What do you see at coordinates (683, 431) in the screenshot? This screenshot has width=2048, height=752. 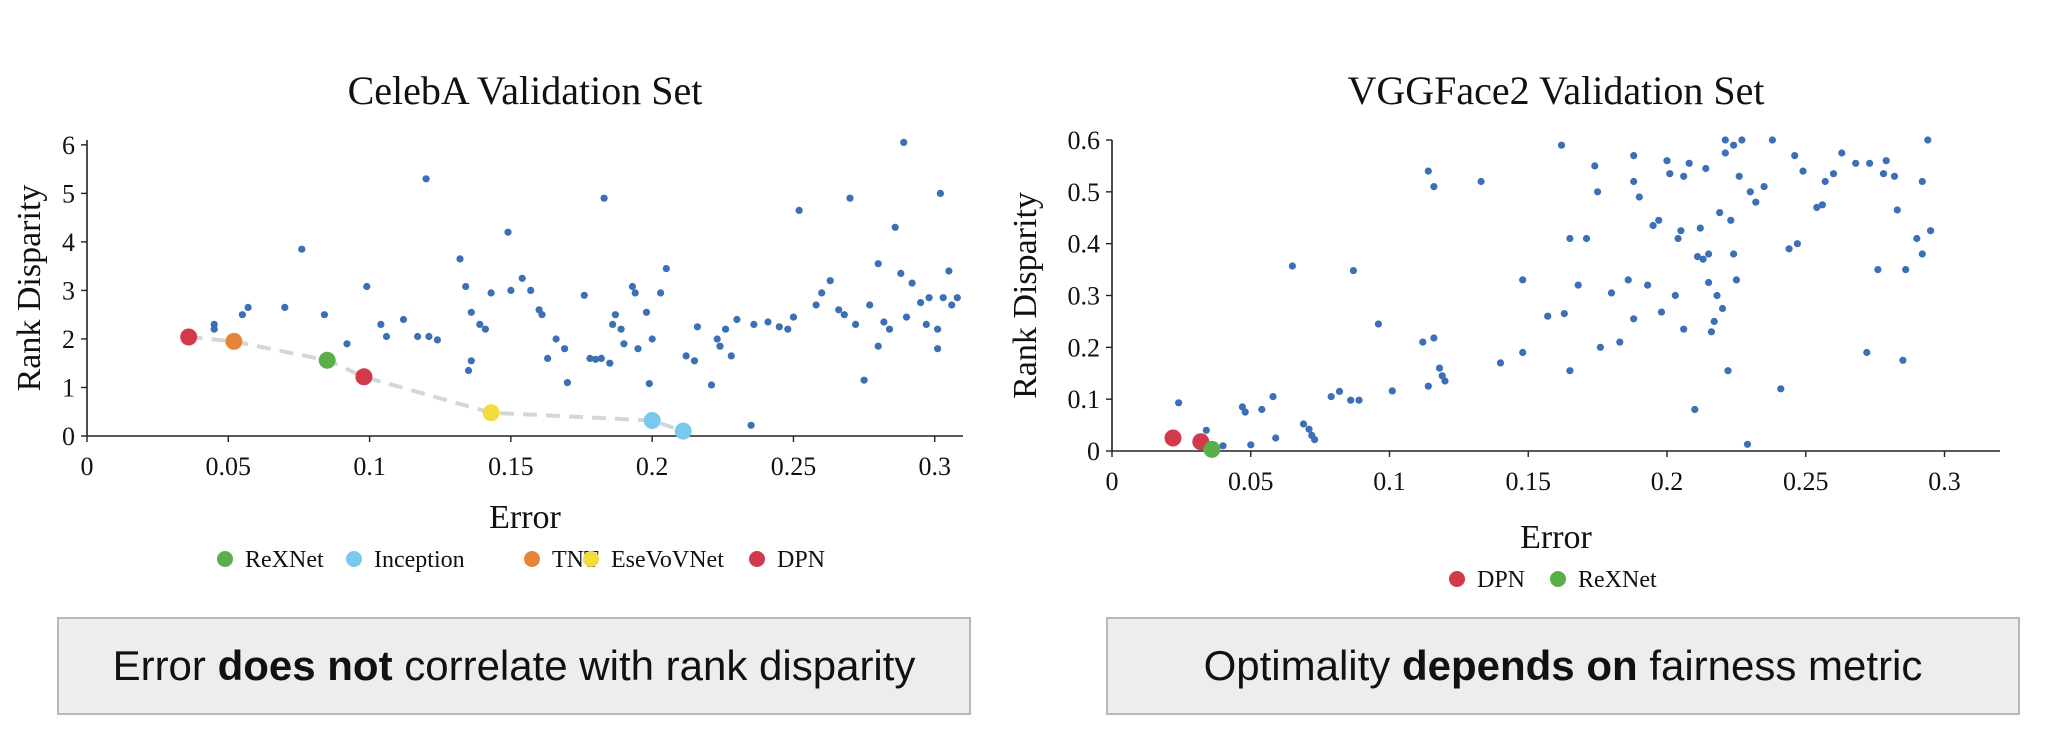 I see `highlight-point-inception` at bounding box center [683, 431].